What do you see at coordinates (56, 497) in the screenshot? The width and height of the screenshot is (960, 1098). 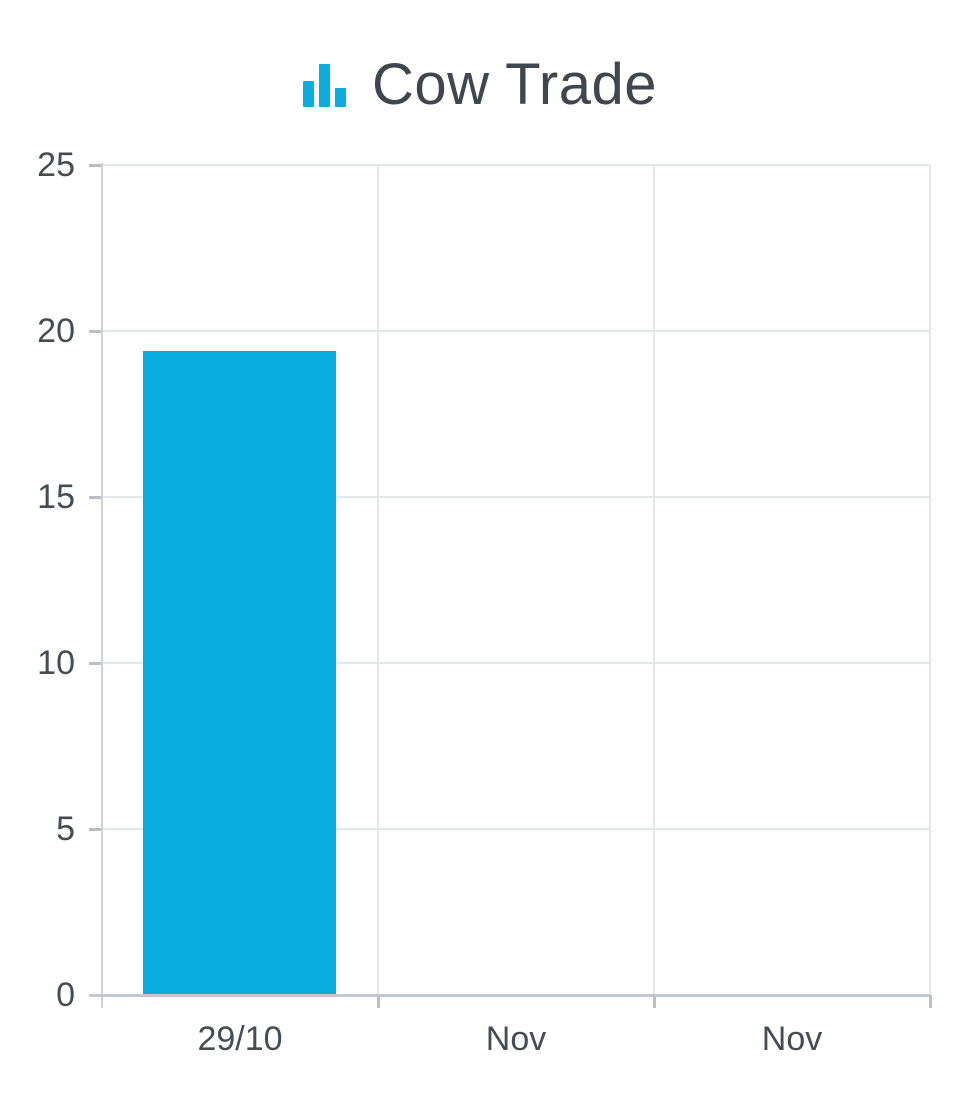 I see `y-axis-label: 15` at bounding box center [56, 497].